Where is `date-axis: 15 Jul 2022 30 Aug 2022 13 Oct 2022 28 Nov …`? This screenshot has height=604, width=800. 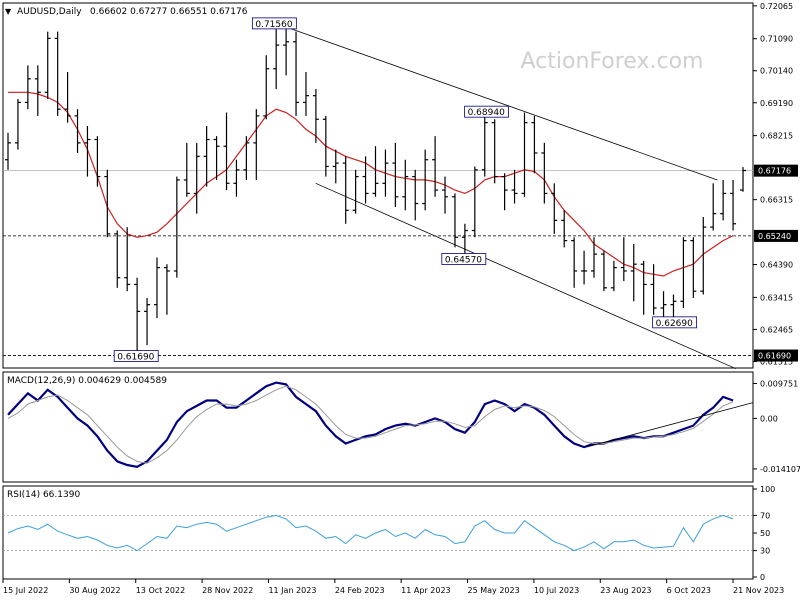
date-axis: 15 Jul 2022 30 Aug 2022 13 Oct 2022 28 Nov … is located at coordinates (393, 587).